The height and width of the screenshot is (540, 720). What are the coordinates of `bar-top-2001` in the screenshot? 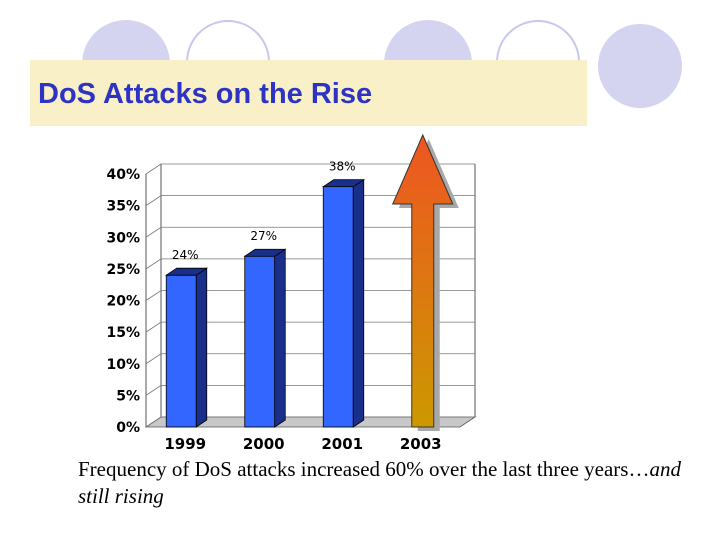 It's located at (343, 183).